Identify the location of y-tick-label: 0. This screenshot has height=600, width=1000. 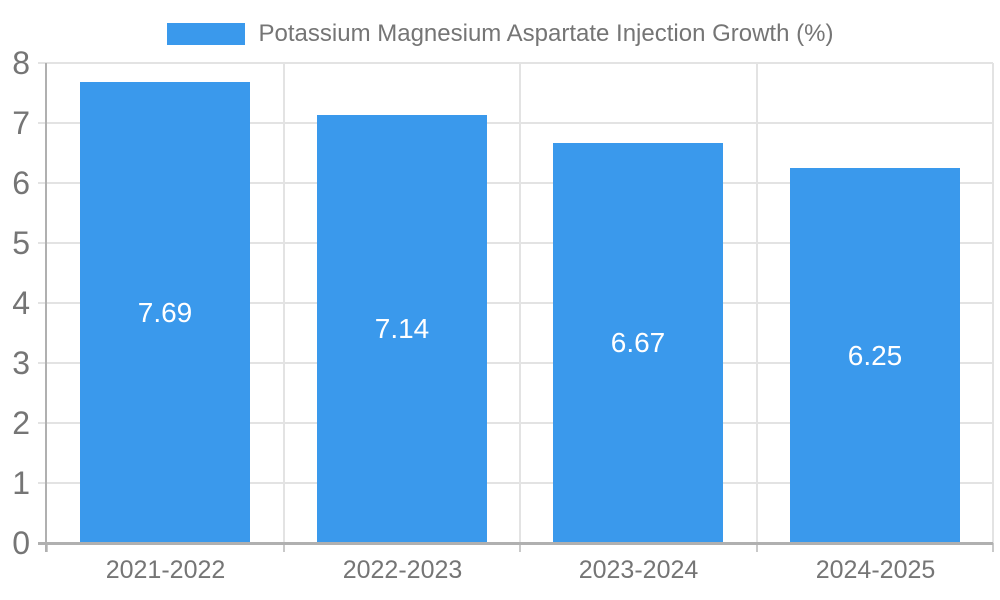
(21, 543).